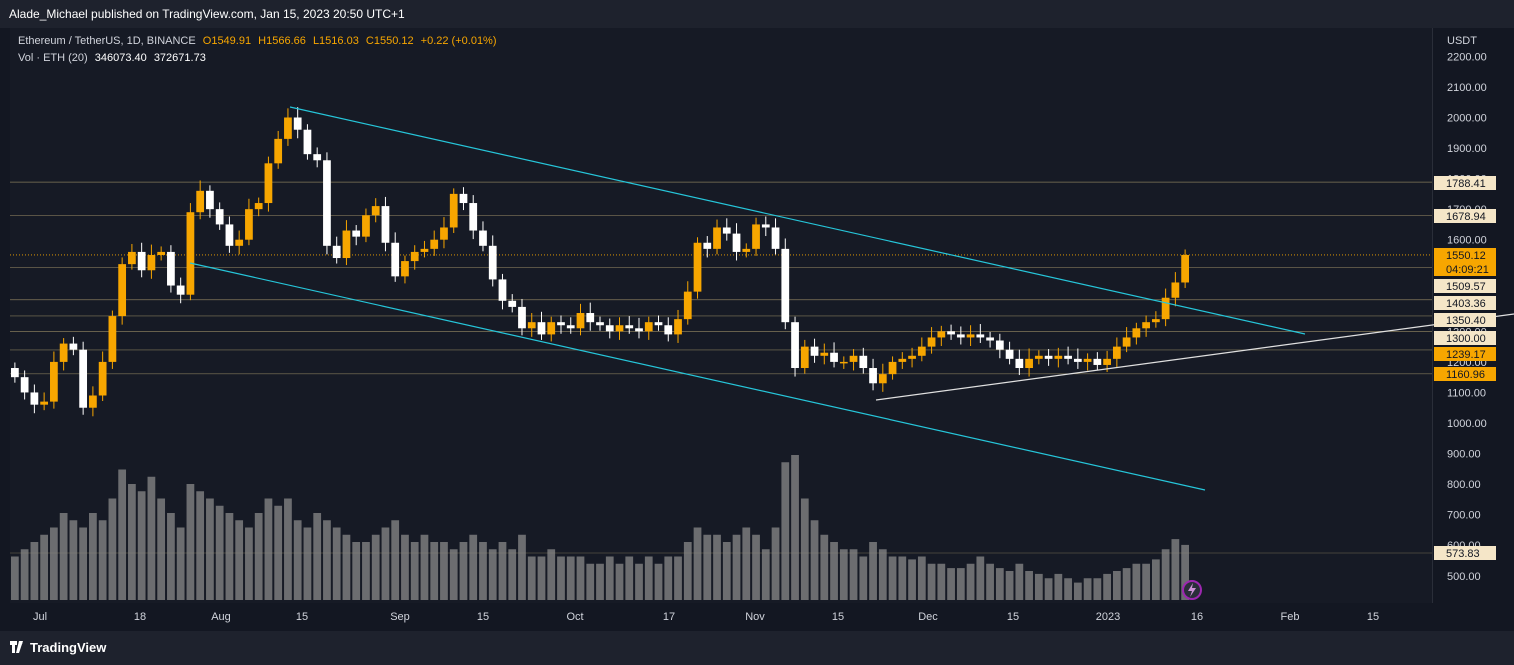 This screenshot has height=665, width=1514. I want to click on price-label-text: 1239.17, so click(1466, 355).